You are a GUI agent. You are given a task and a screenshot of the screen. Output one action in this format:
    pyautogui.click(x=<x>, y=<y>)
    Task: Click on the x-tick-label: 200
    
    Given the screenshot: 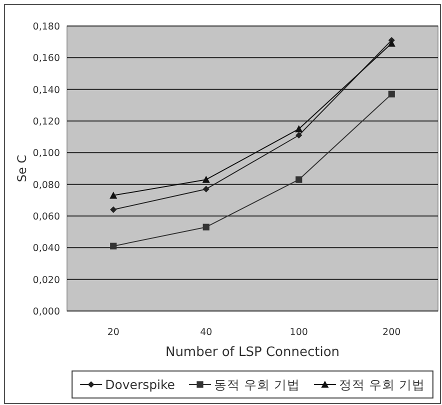 What is the action you would take?
    pyautogui.click(x=391, y=332)
    